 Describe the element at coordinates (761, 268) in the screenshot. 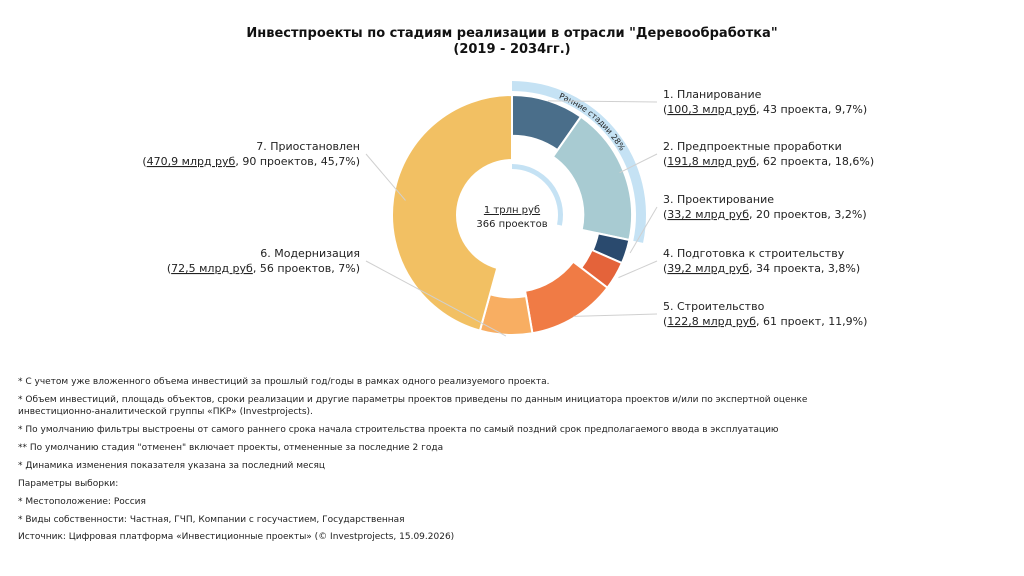

I see `slice-value-label: (39,2 млрд руб, 34 проекта, 3,8%)` at that location.